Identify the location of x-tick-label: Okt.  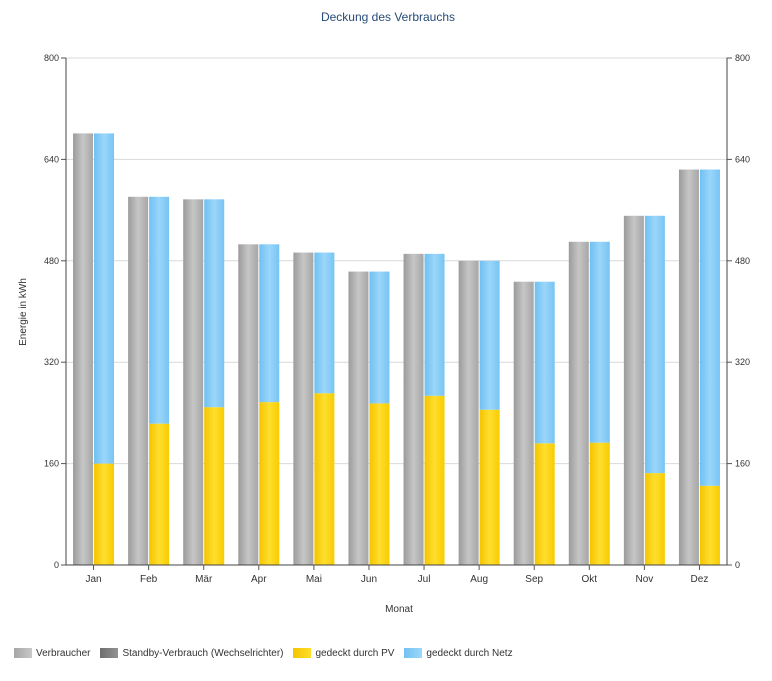
(590, 579).